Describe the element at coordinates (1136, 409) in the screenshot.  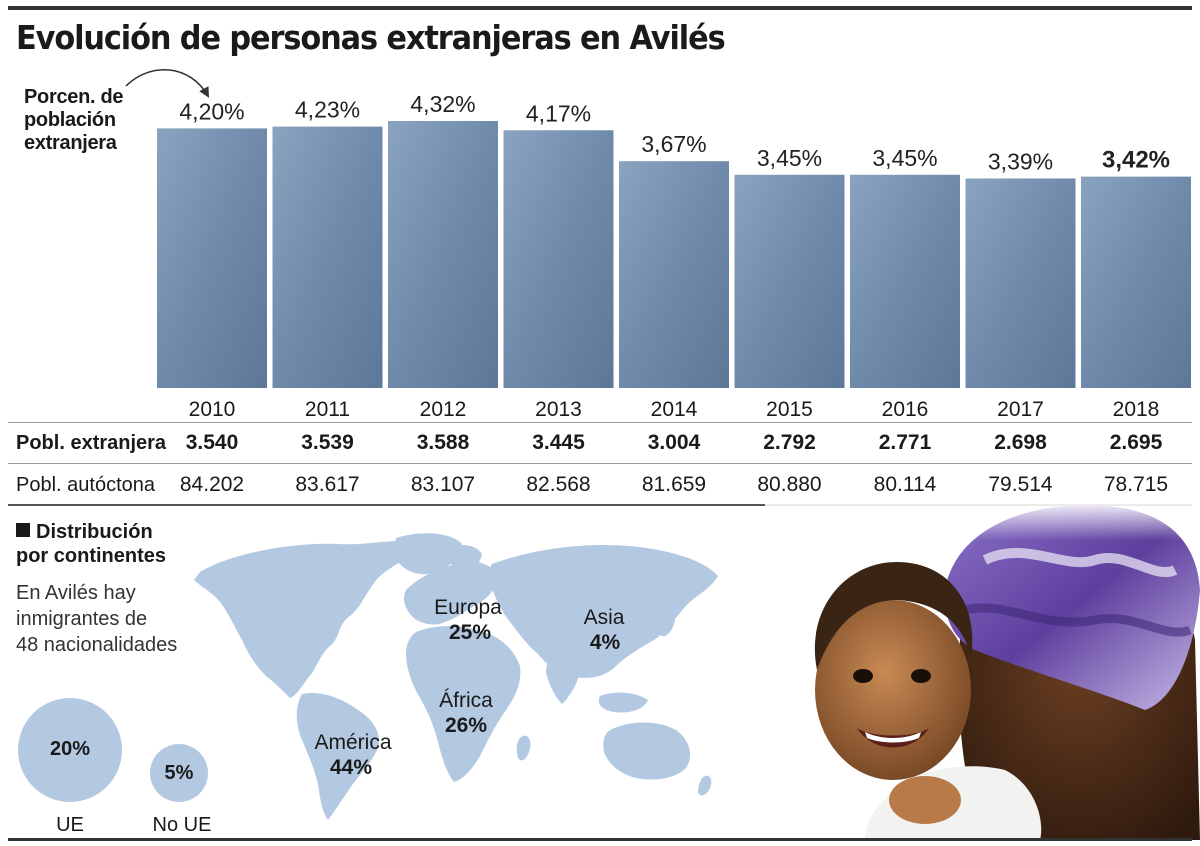
I see `x-tick-label: 2018` at that location.